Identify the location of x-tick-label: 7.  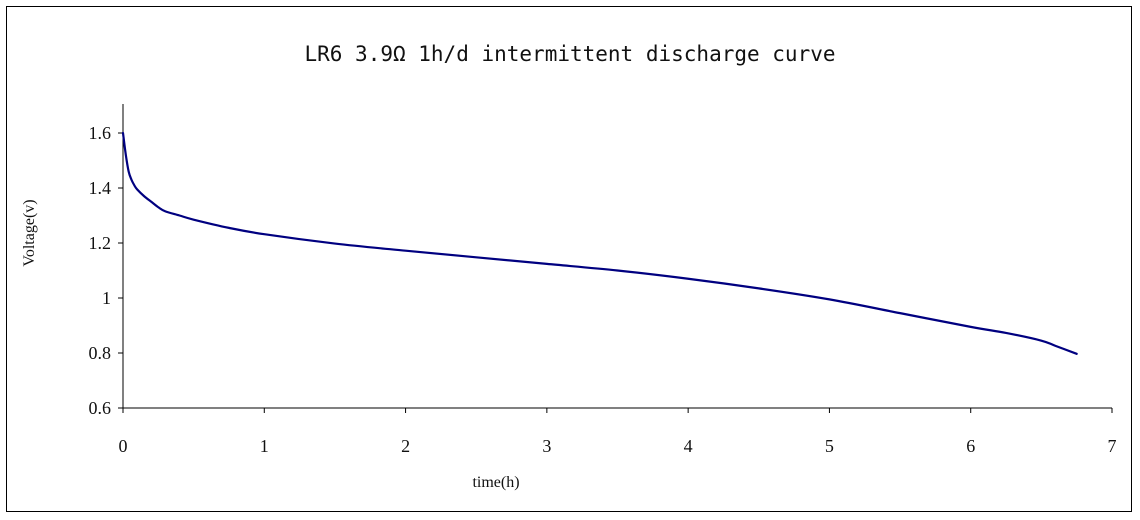
(1112, 446).